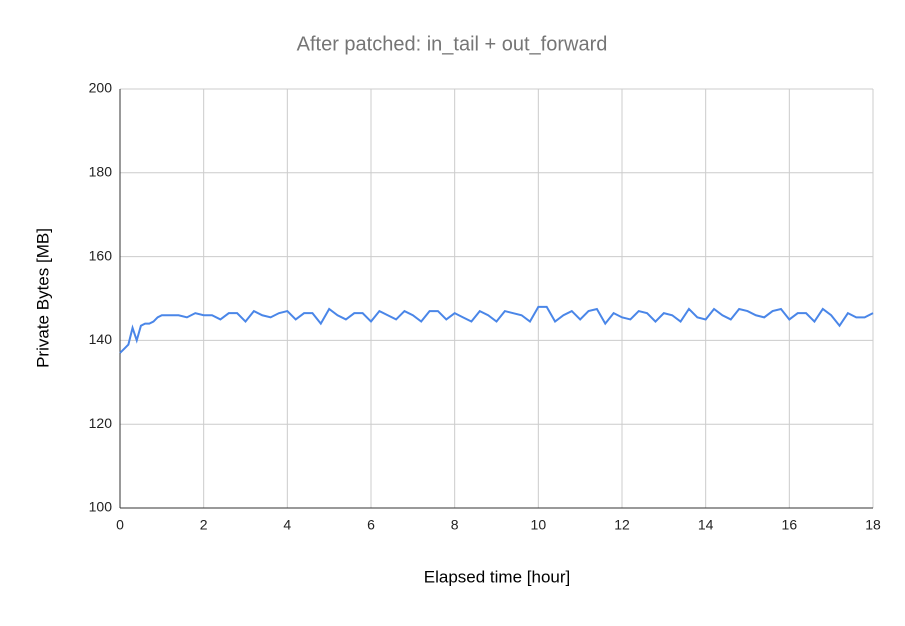 Image resolution: width=905 pixels, height=626 pixels. What do you see at coordinates (497, 576) in the screenshot?
I see `x-axis-title: Elapsed time [hour]` at bounding box center [497, 576].